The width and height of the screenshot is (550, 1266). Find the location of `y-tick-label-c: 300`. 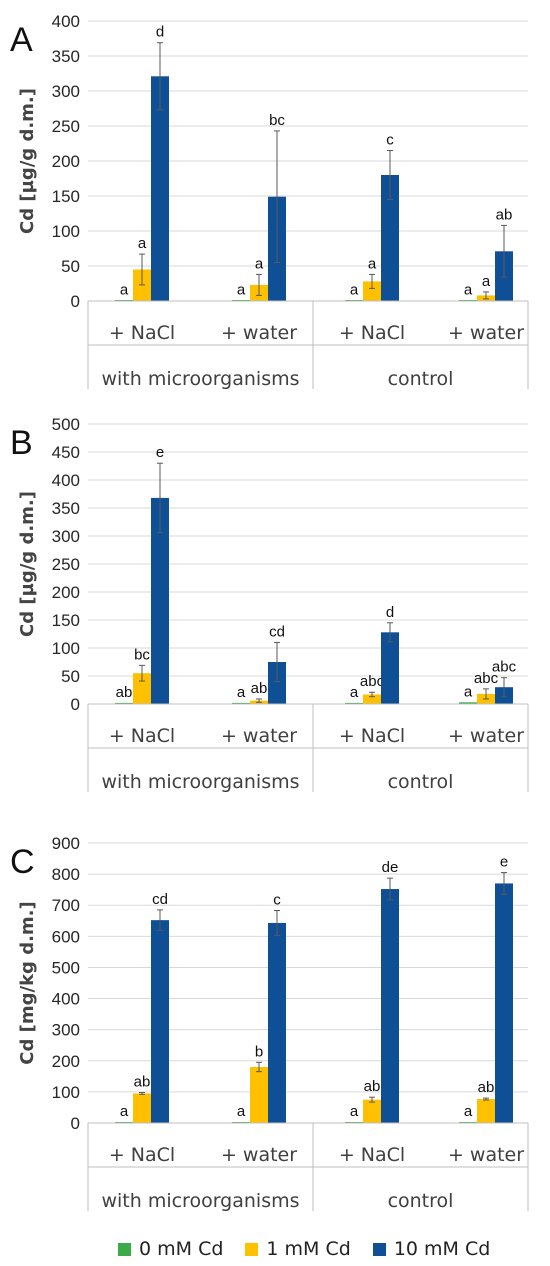

y-tick-label-c: 300 is located at coordinates (66, 1030).